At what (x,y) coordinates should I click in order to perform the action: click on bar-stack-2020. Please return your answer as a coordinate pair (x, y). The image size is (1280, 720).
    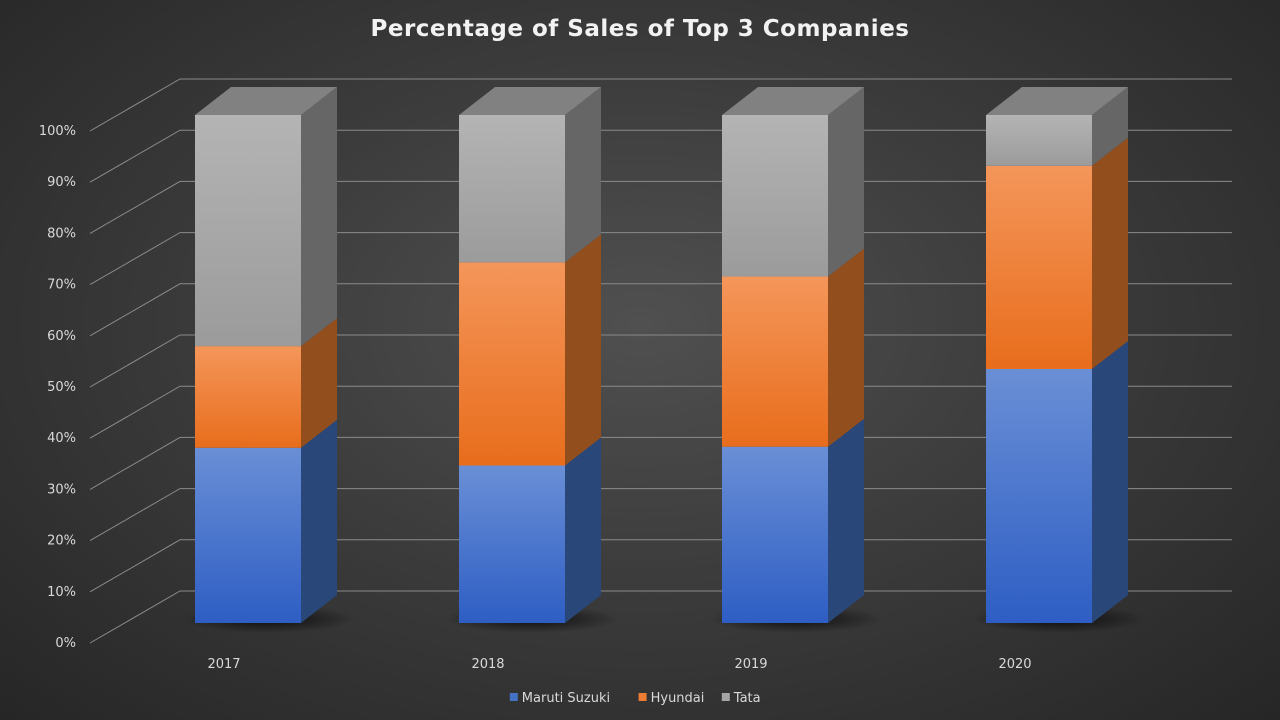
    Looking at the image, I should click on (1057, 355).